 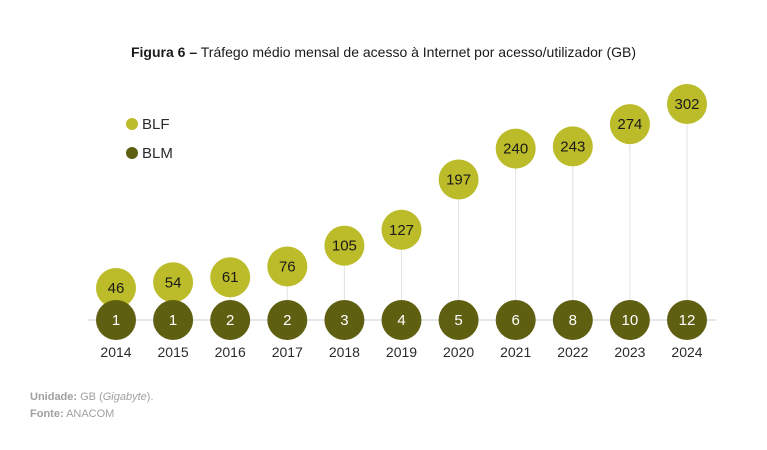 I want to click on blf-data-label: 61, so click(x=230, y=277).